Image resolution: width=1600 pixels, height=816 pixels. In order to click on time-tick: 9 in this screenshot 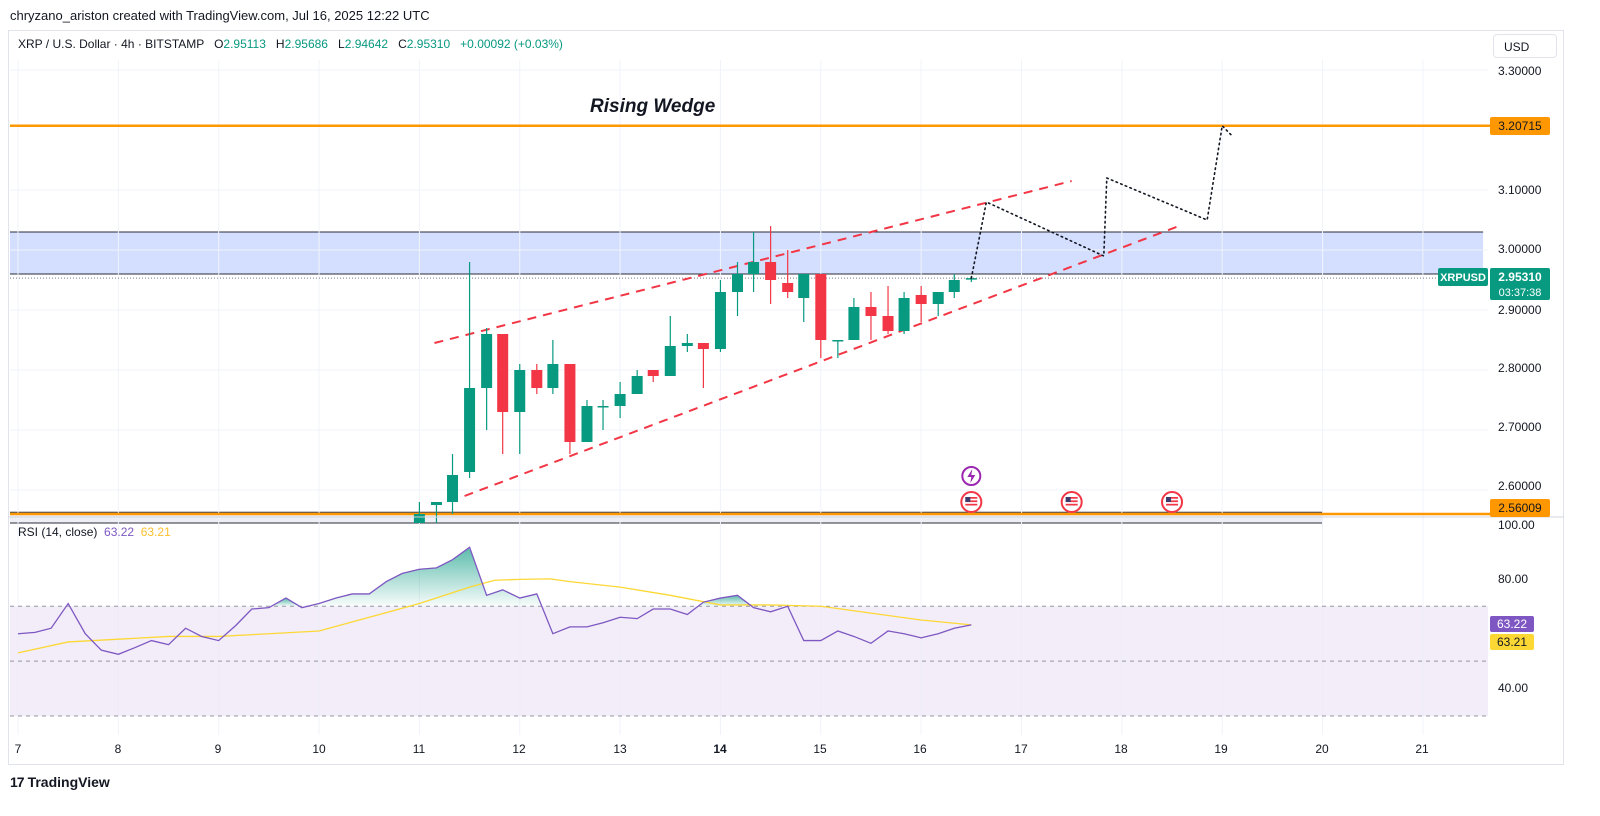, I will do `click(218, 749)`.